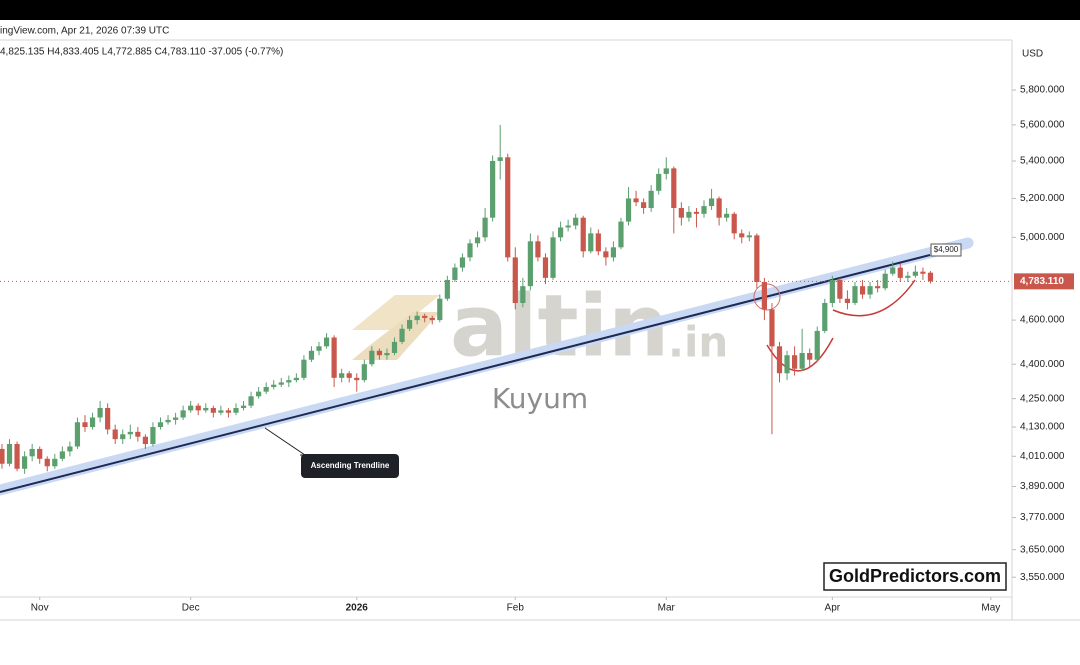  I want to click on y-tick-label: 4,600.000, so click(1042, 320).